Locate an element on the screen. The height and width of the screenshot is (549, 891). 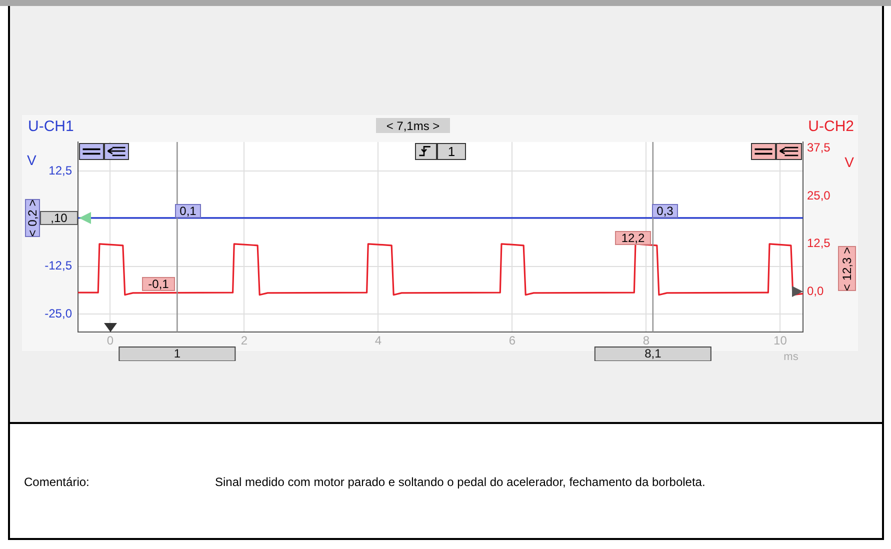
annotation: 0,1 is located at coordinates (188, 211).